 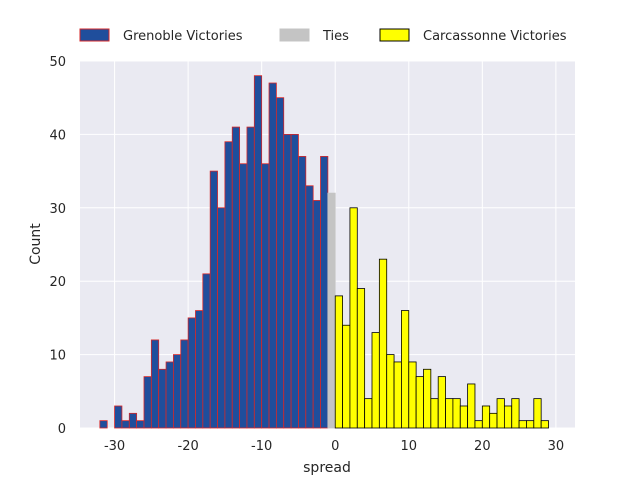 I want to click on x-tick-label: -10, so click(x=261, y=446).